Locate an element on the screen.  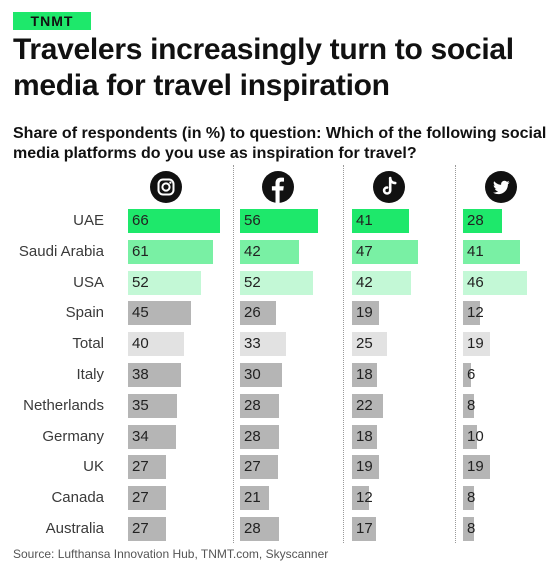
country-label: Canada is located at coordinates (77, 497).